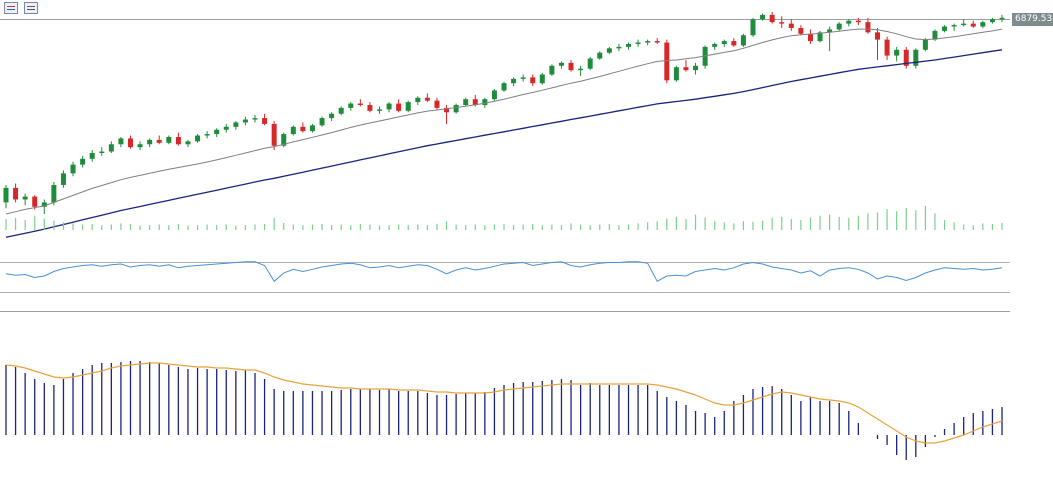  Describe the element at coordinates (31, 8) in the screenshot. I see `chart-settings-icon` at that location.